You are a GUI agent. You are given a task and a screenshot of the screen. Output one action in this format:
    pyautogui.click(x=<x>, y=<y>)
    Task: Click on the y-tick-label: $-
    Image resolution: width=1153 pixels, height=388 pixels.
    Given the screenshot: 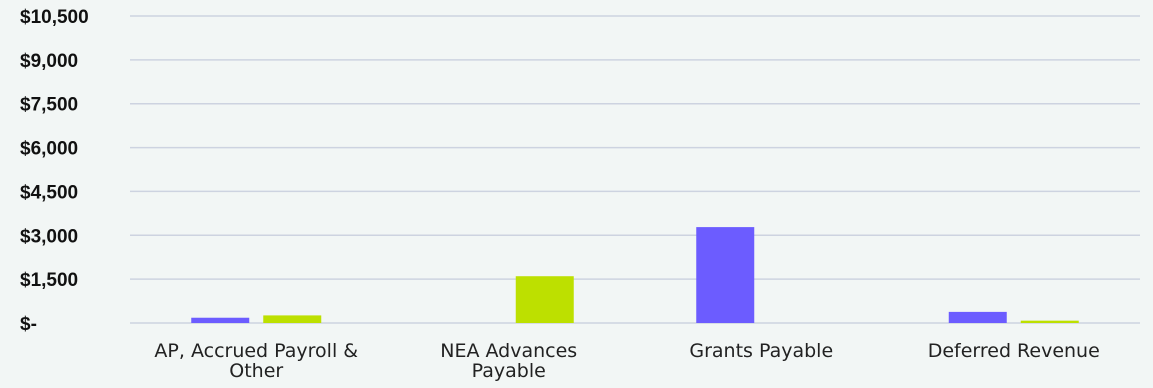 What is the action you would take?
    pyautogui.click(x=28, y=324)
    